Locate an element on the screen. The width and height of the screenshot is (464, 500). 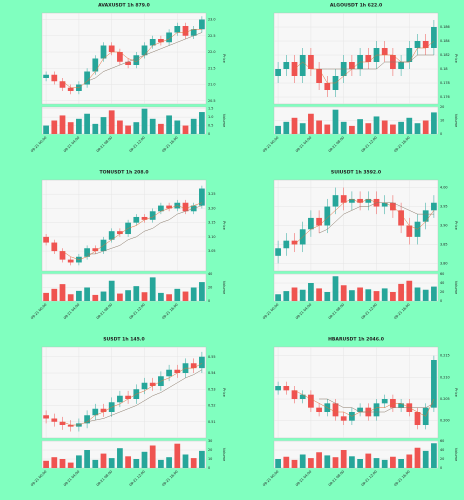
y-tick-label: 0.184 is located at coordinates (445, 41).